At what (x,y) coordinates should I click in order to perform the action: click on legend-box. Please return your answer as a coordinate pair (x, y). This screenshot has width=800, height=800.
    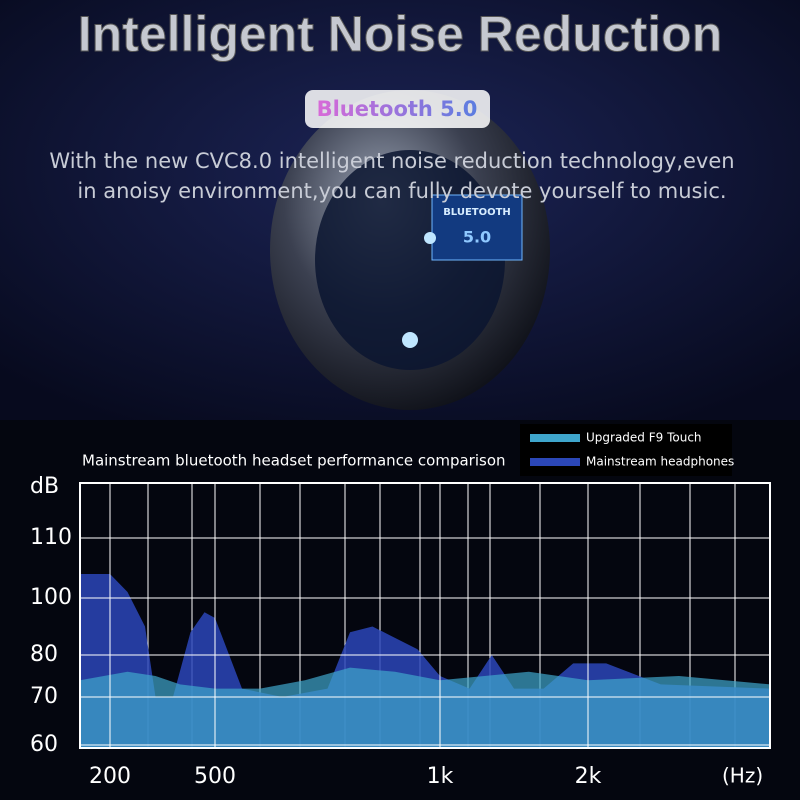
    Looking at the image, I should click on (626, 450).